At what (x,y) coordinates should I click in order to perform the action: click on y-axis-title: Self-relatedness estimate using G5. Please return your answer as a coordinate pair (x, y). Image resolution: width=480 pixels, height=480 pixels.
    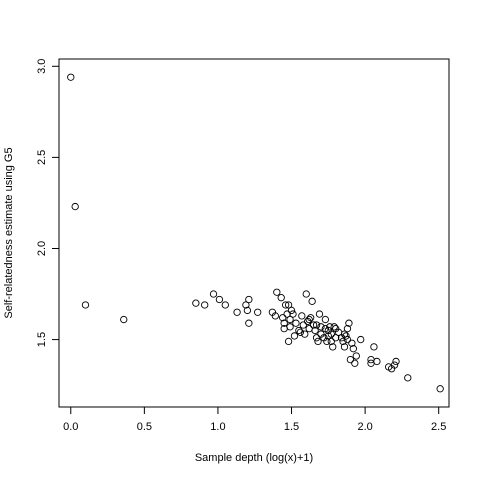
    Looking at the image, I should click on (9, 232).